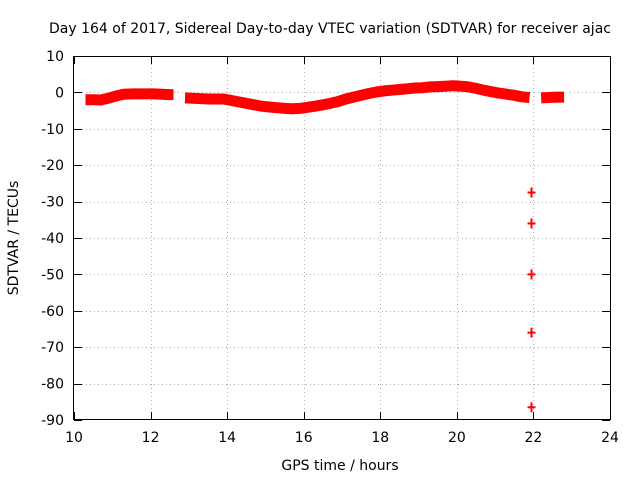 This screenshot has width=640, height=480. I want to click on x-tick-label: 14, so click(227, 438).